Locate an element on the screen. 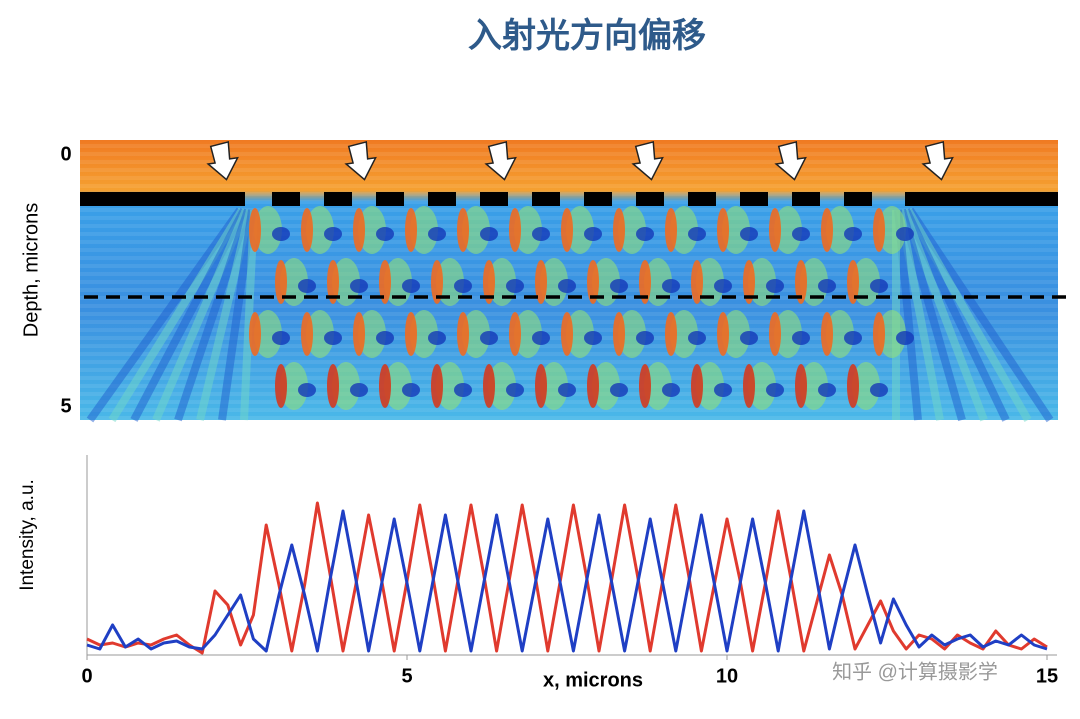  x-tick-label: 5 is located at coordinates (406, 676).